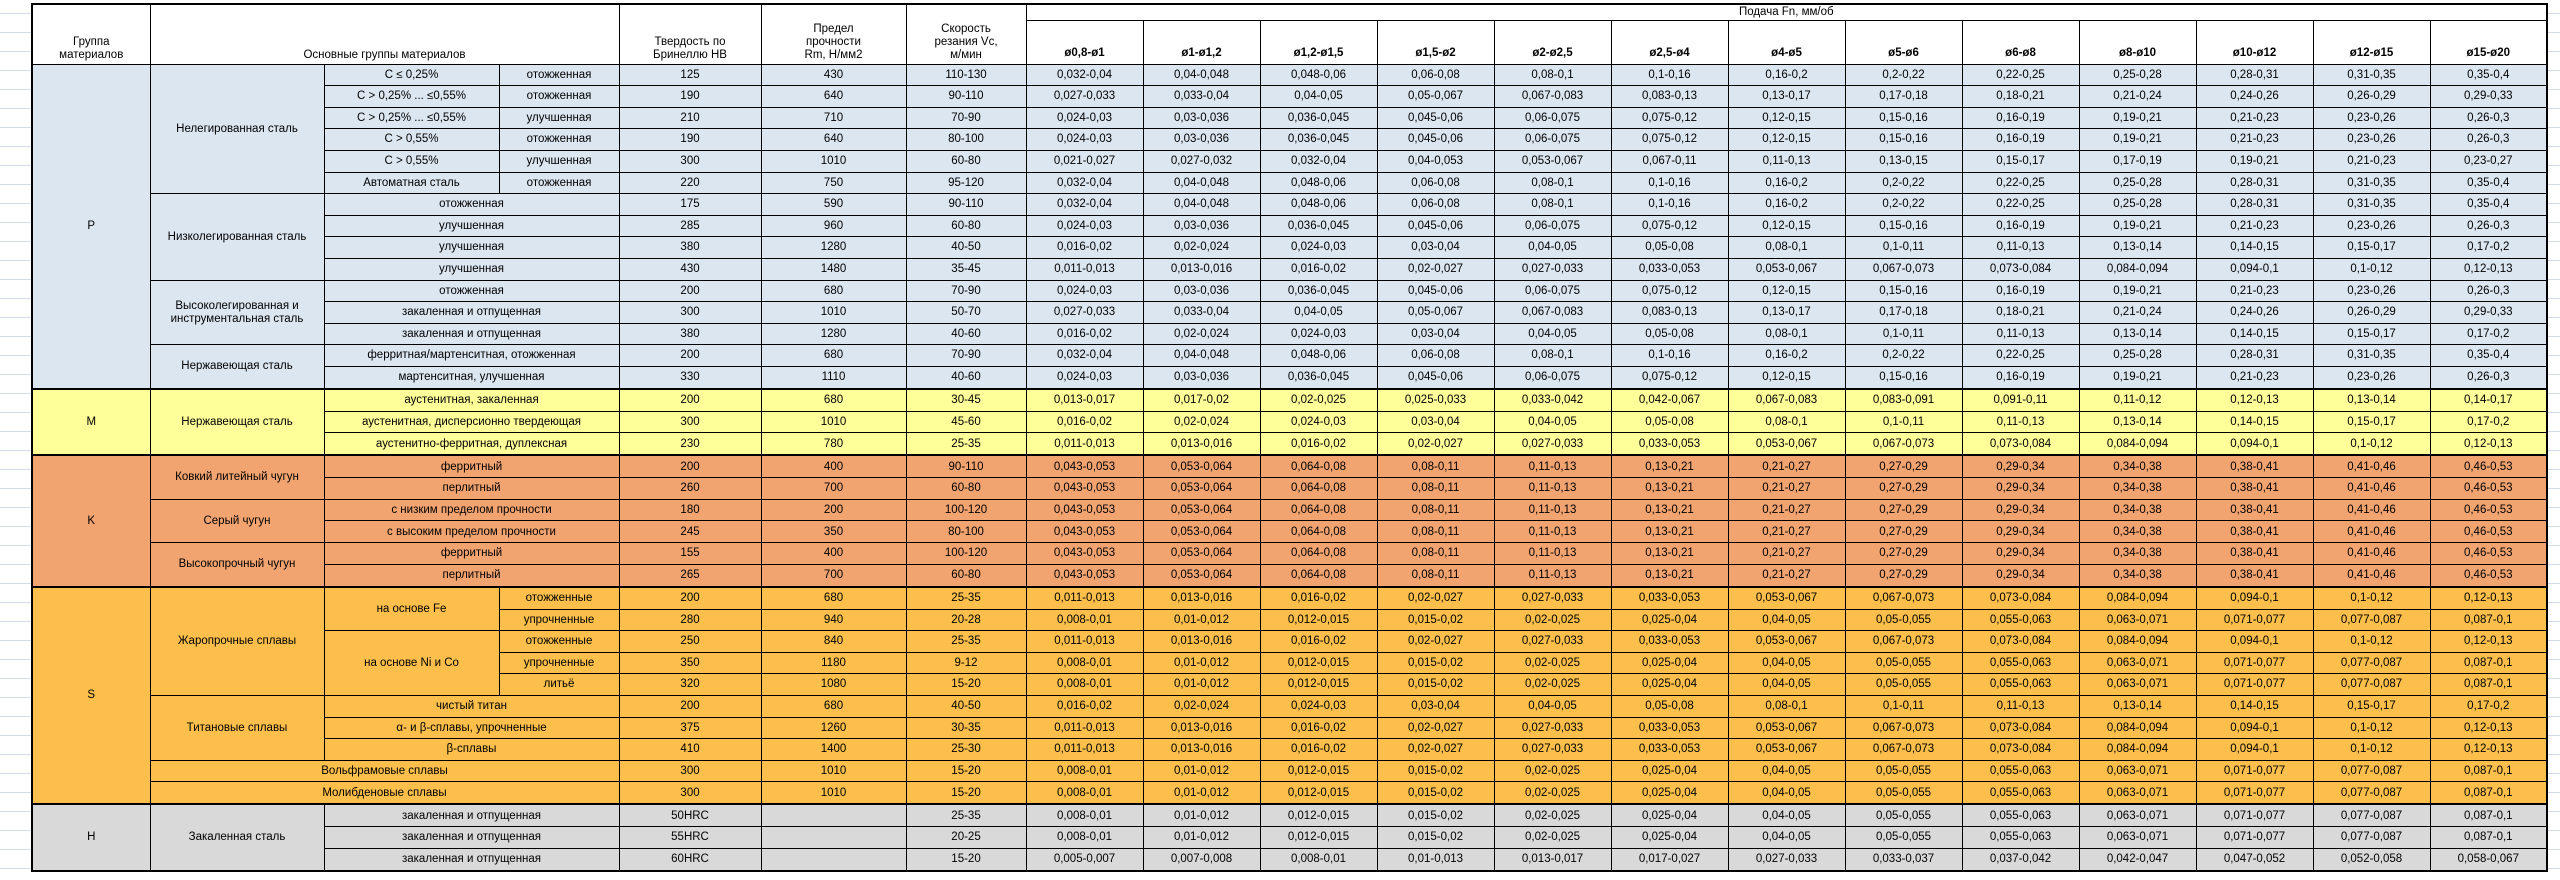 Image resolution: width=2560 pixels, height=880 pixels. I want to click on hardness-cell: 265, so click(690, 575).